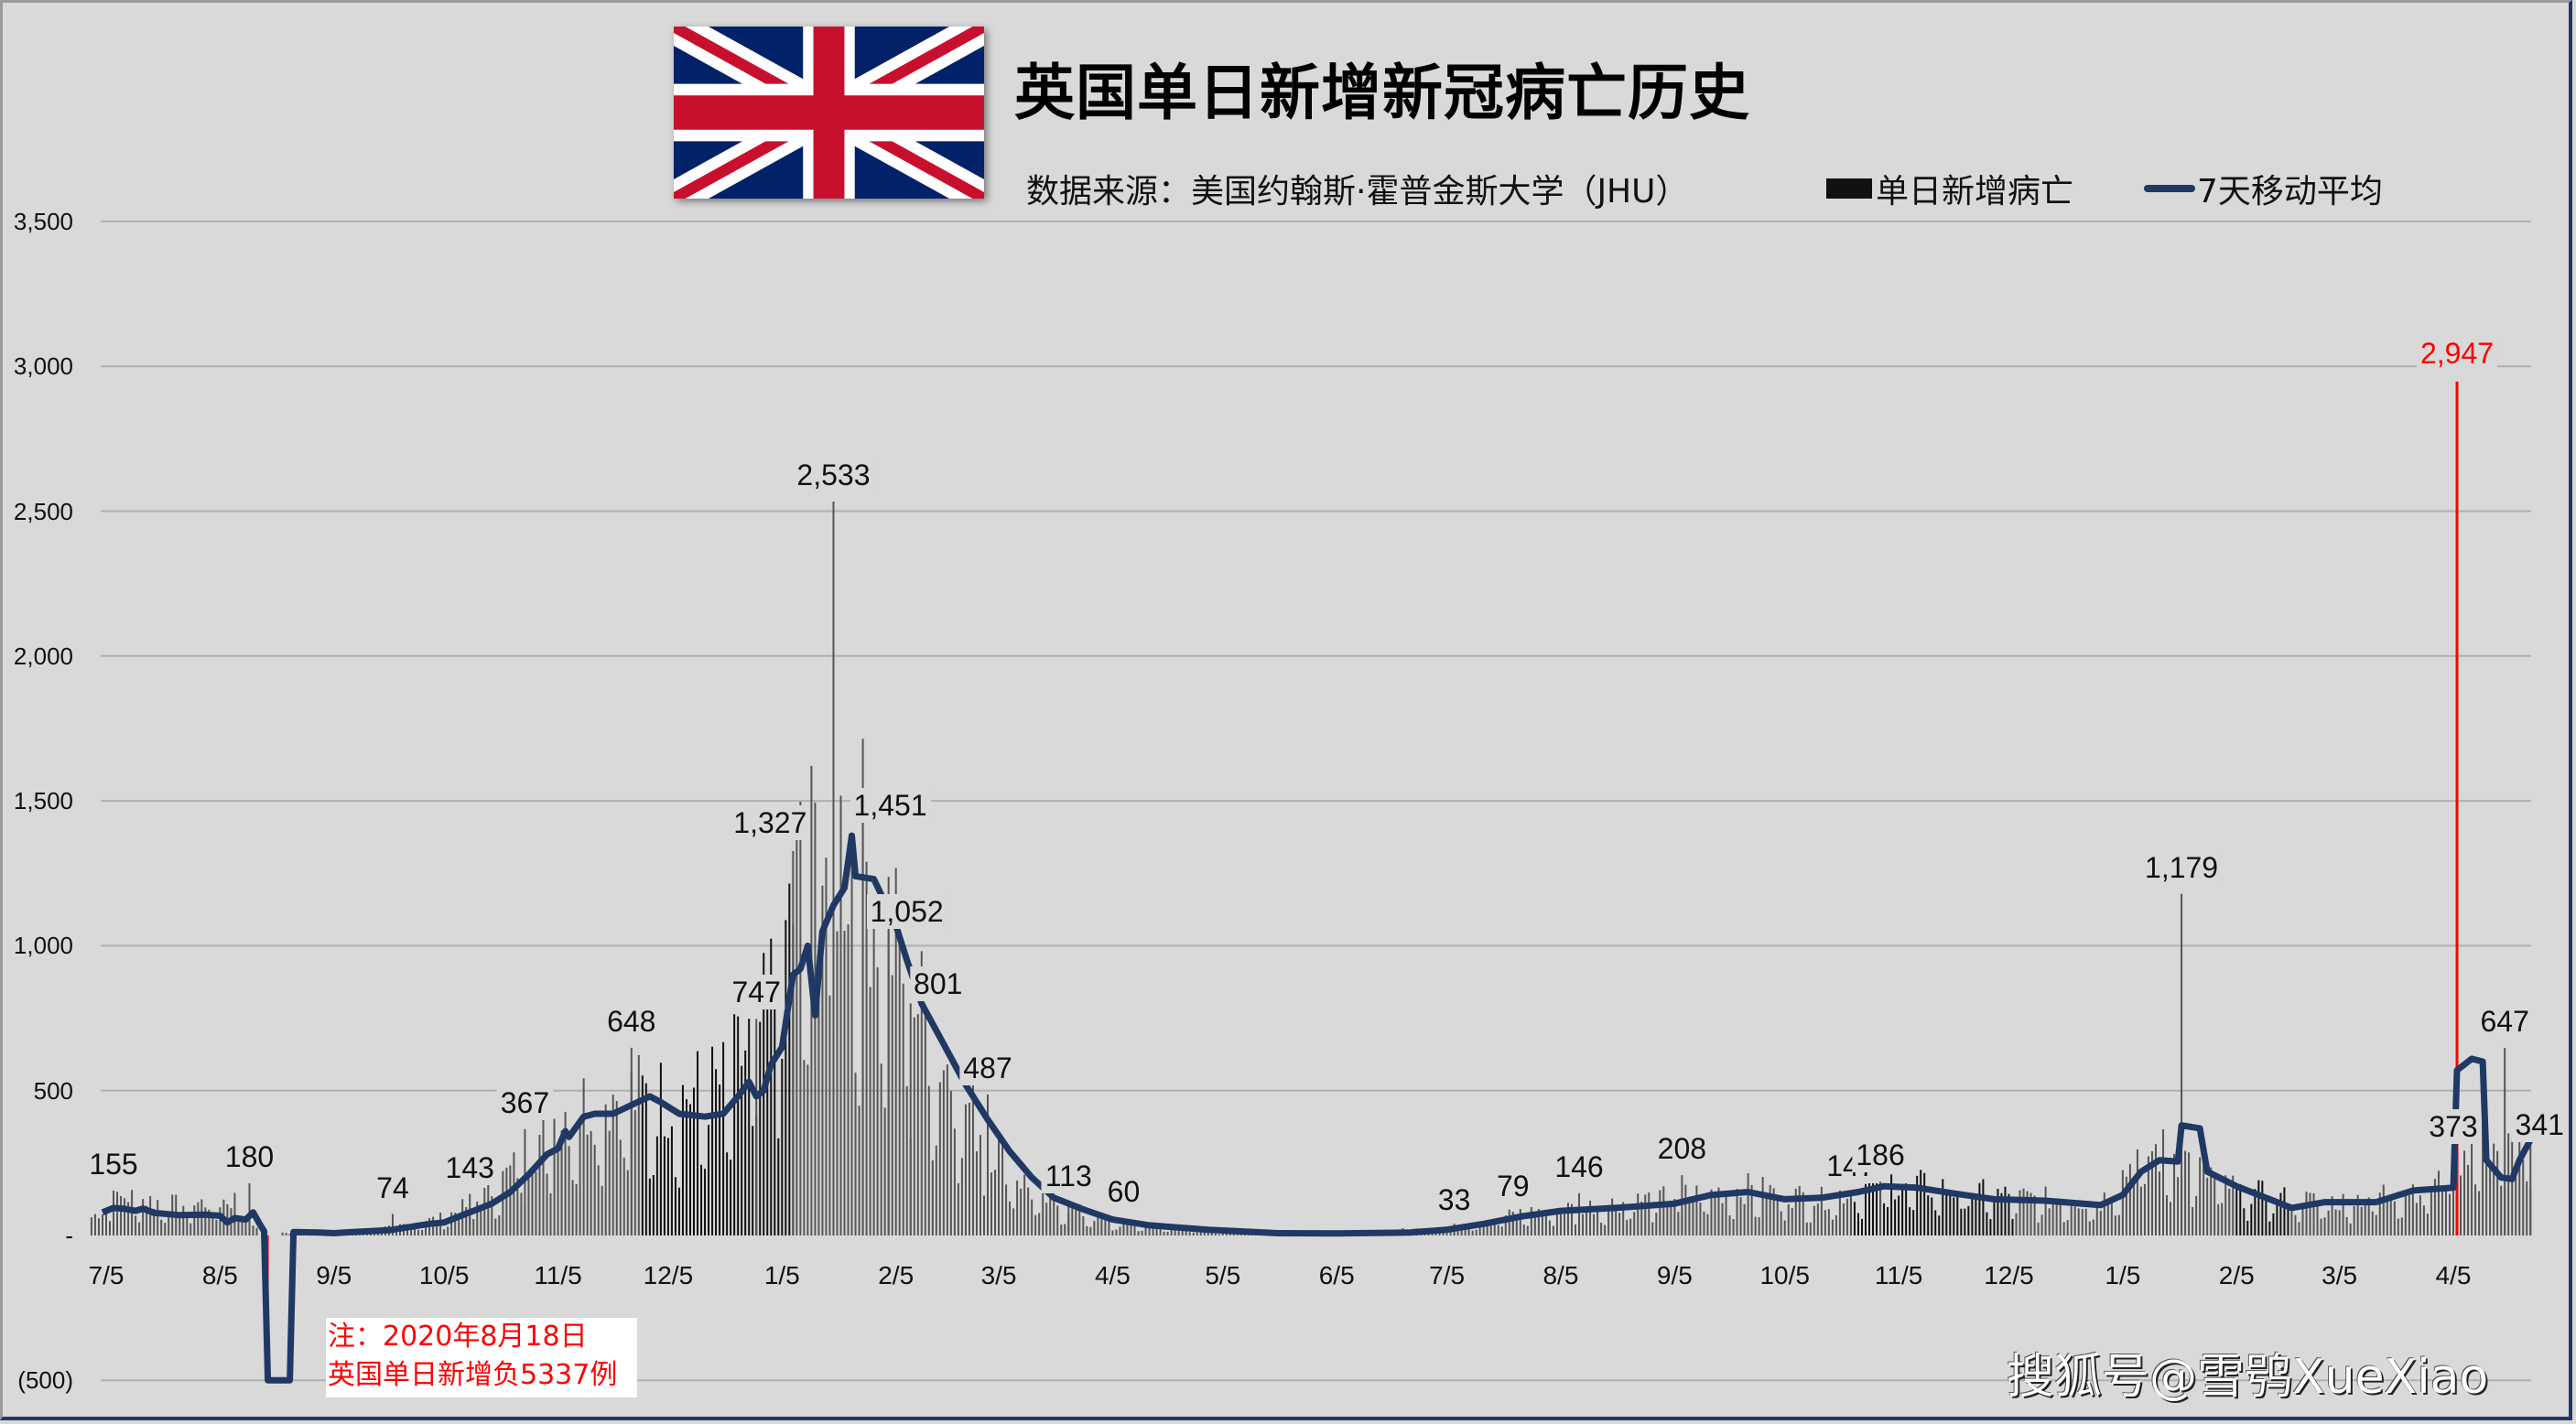 This screenshot has width=2576, height=1424. What do you see at coordinates (45, 1381) in the screenshot?
I see `y-tick-label: (500)` at bounding box center [45, 1381].